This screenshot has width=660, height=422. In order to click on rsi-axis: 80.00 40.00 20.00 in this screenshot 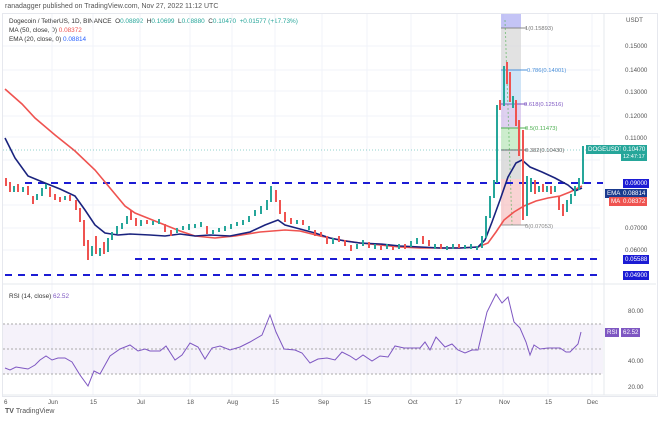, I will do `click(636, 349)`.